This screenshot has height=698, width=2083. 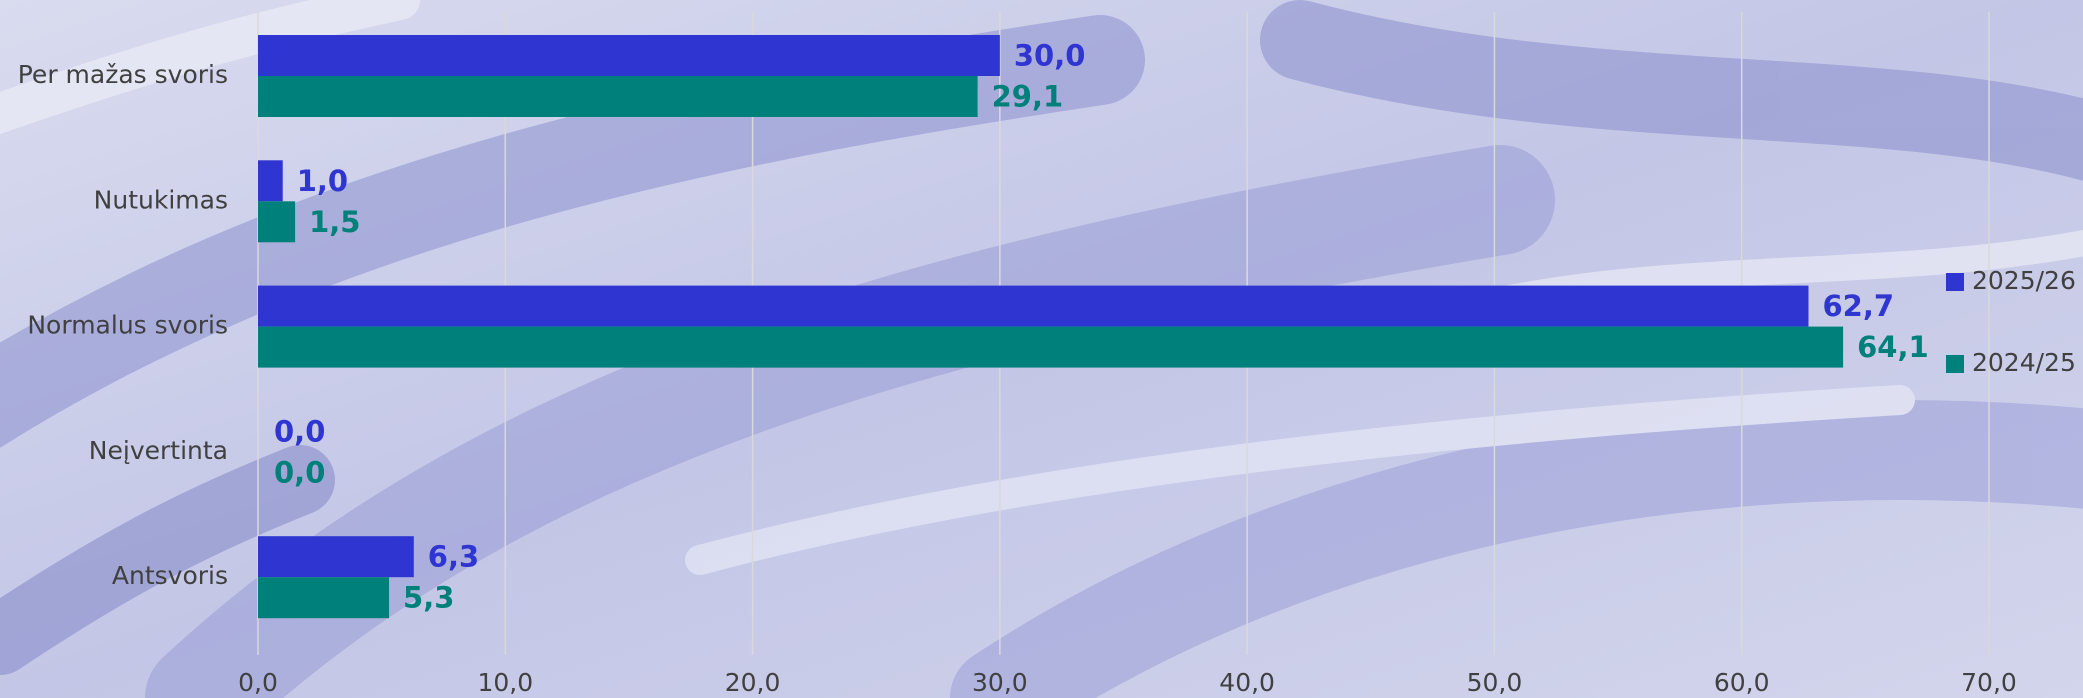 What do you see at coordinates (258, 682) in the screenshot?
I see `x-tick-label: 0,0` at bounding box center [258, 682].